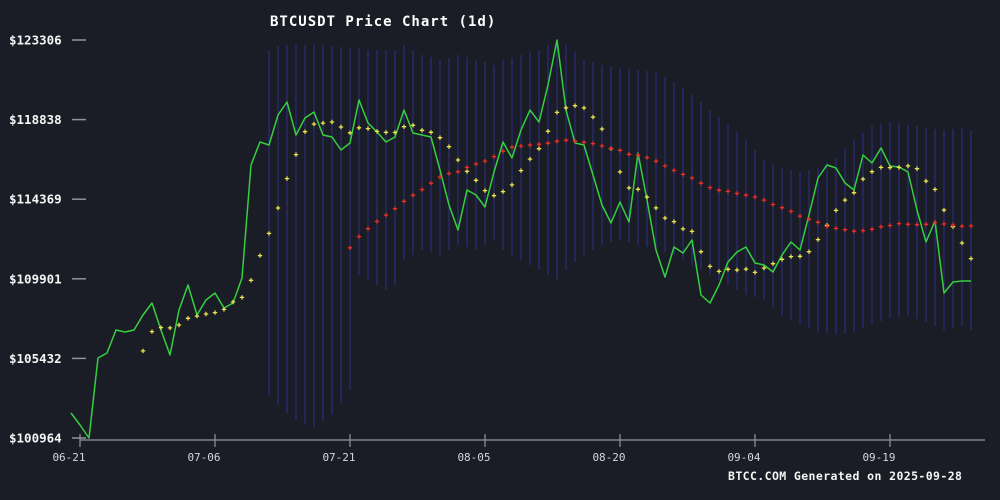 The height and width of the screenshot is (500, 1000). I want to click on x-tick-label: 06-21, so click(68, 457).